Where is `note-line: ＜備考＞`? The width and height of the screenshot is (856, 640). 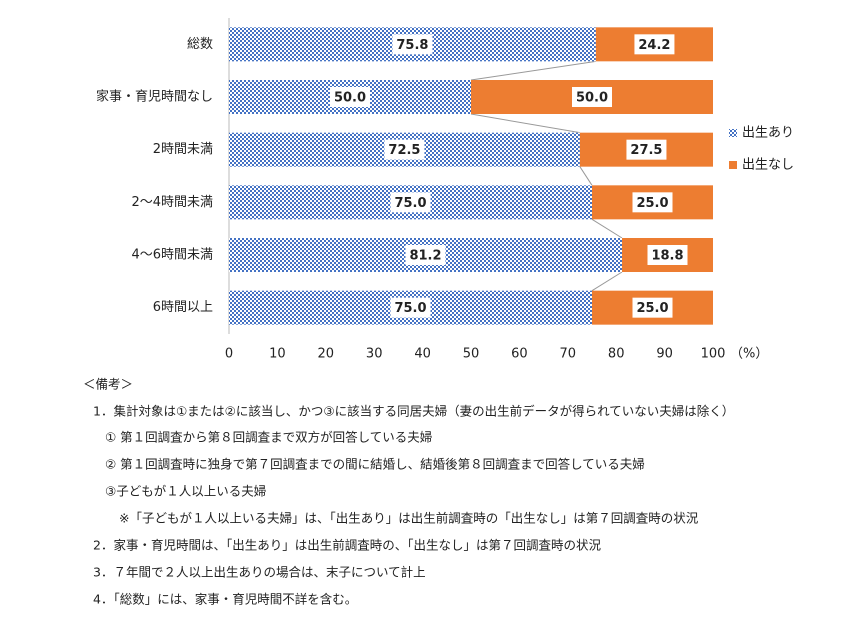
note-line: ＜備考＞ is located at coordinates (108, 384).